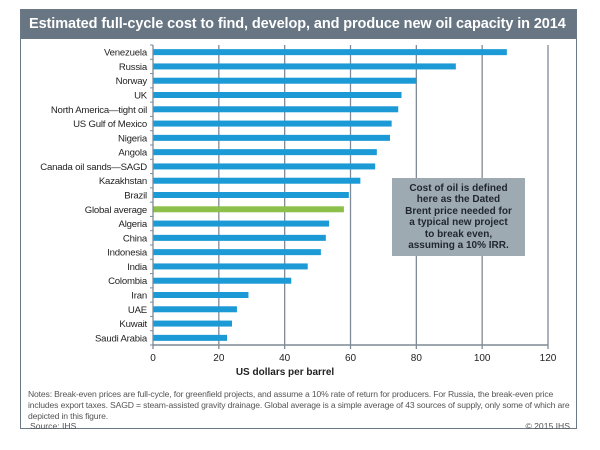 The width and height of the screenshot is (600, 450). I want to click on x-tick-label: 120, so click(548, 358).